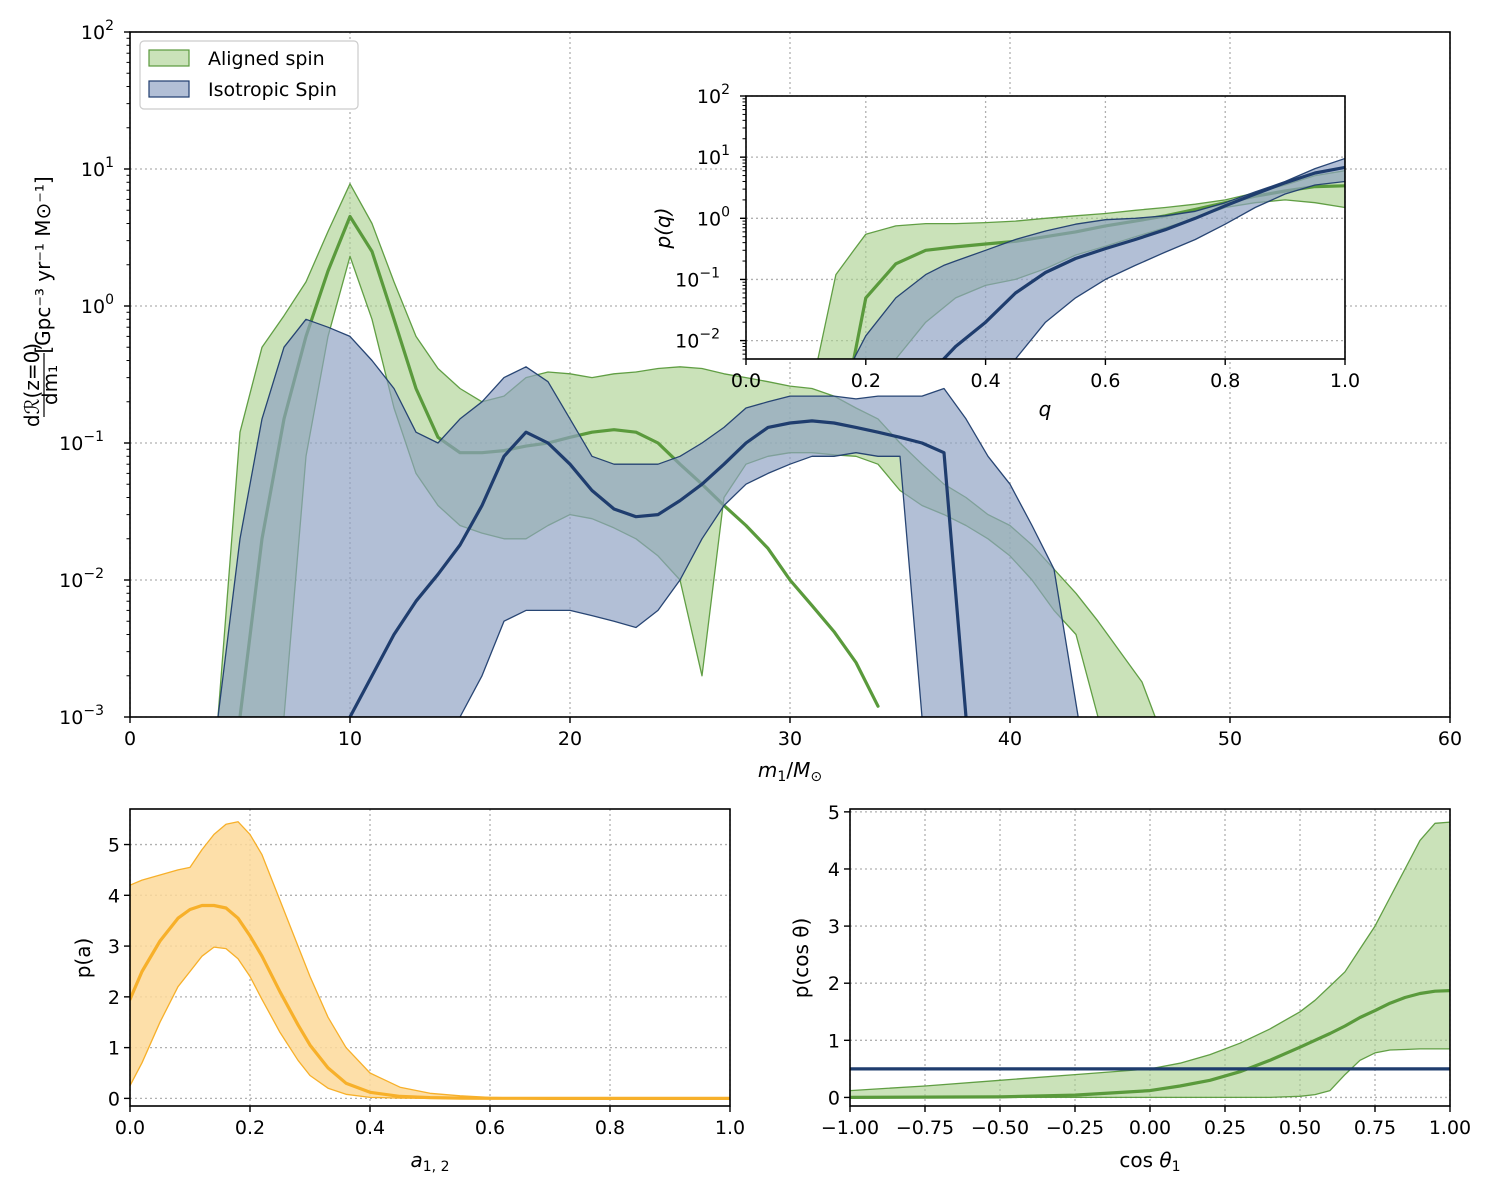  I want to click on spin-magnitude-data, so click(430, 960).